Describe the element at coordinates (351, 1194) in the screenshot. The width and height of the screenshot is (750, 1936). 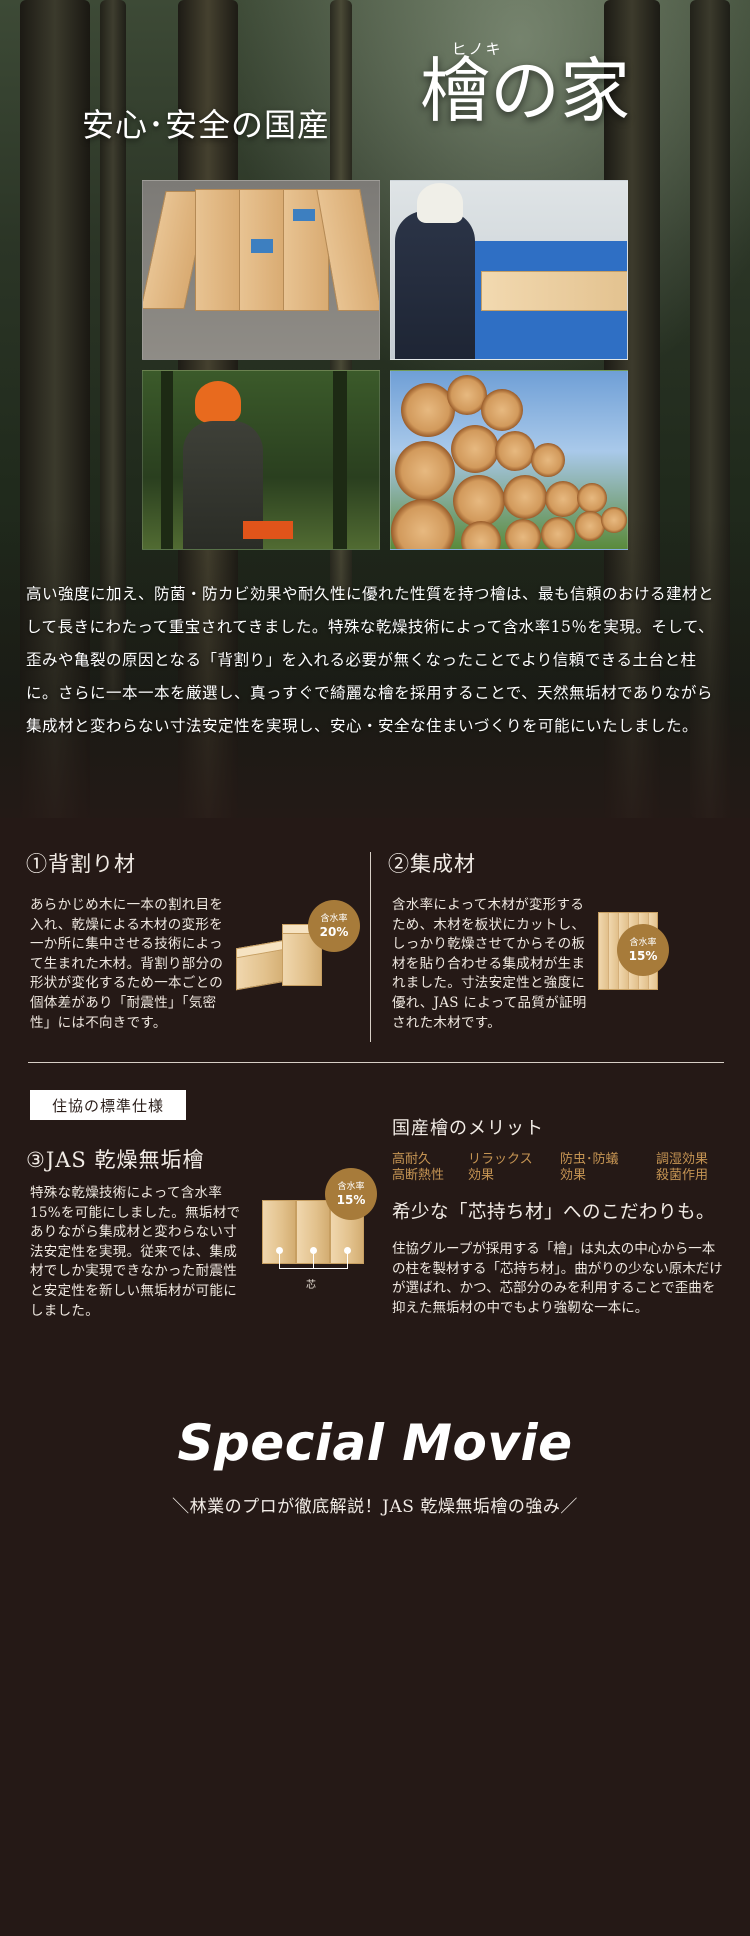
I see `moisture-badge-15-jas: 含水率 15%` at that location.